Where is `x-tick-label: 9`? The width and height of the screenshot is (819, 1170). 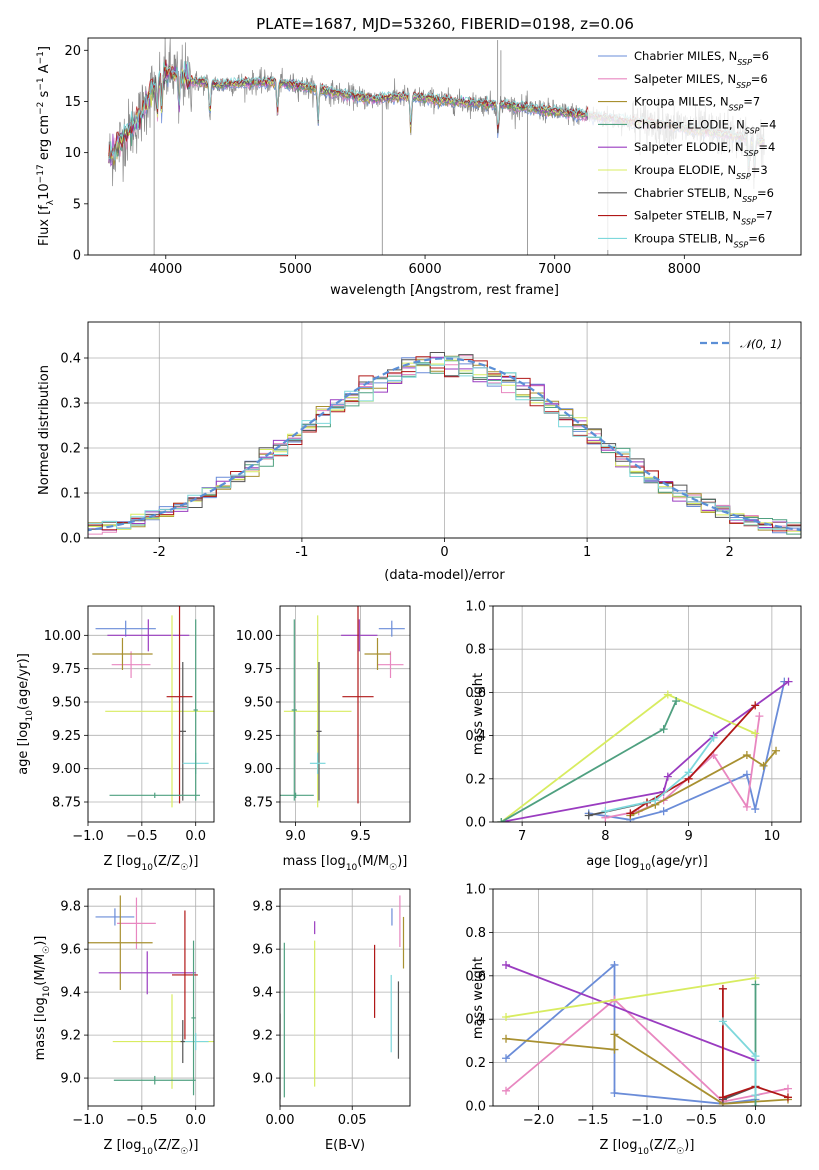
x-tick-label: 9 is located at coordinates (688, 836).